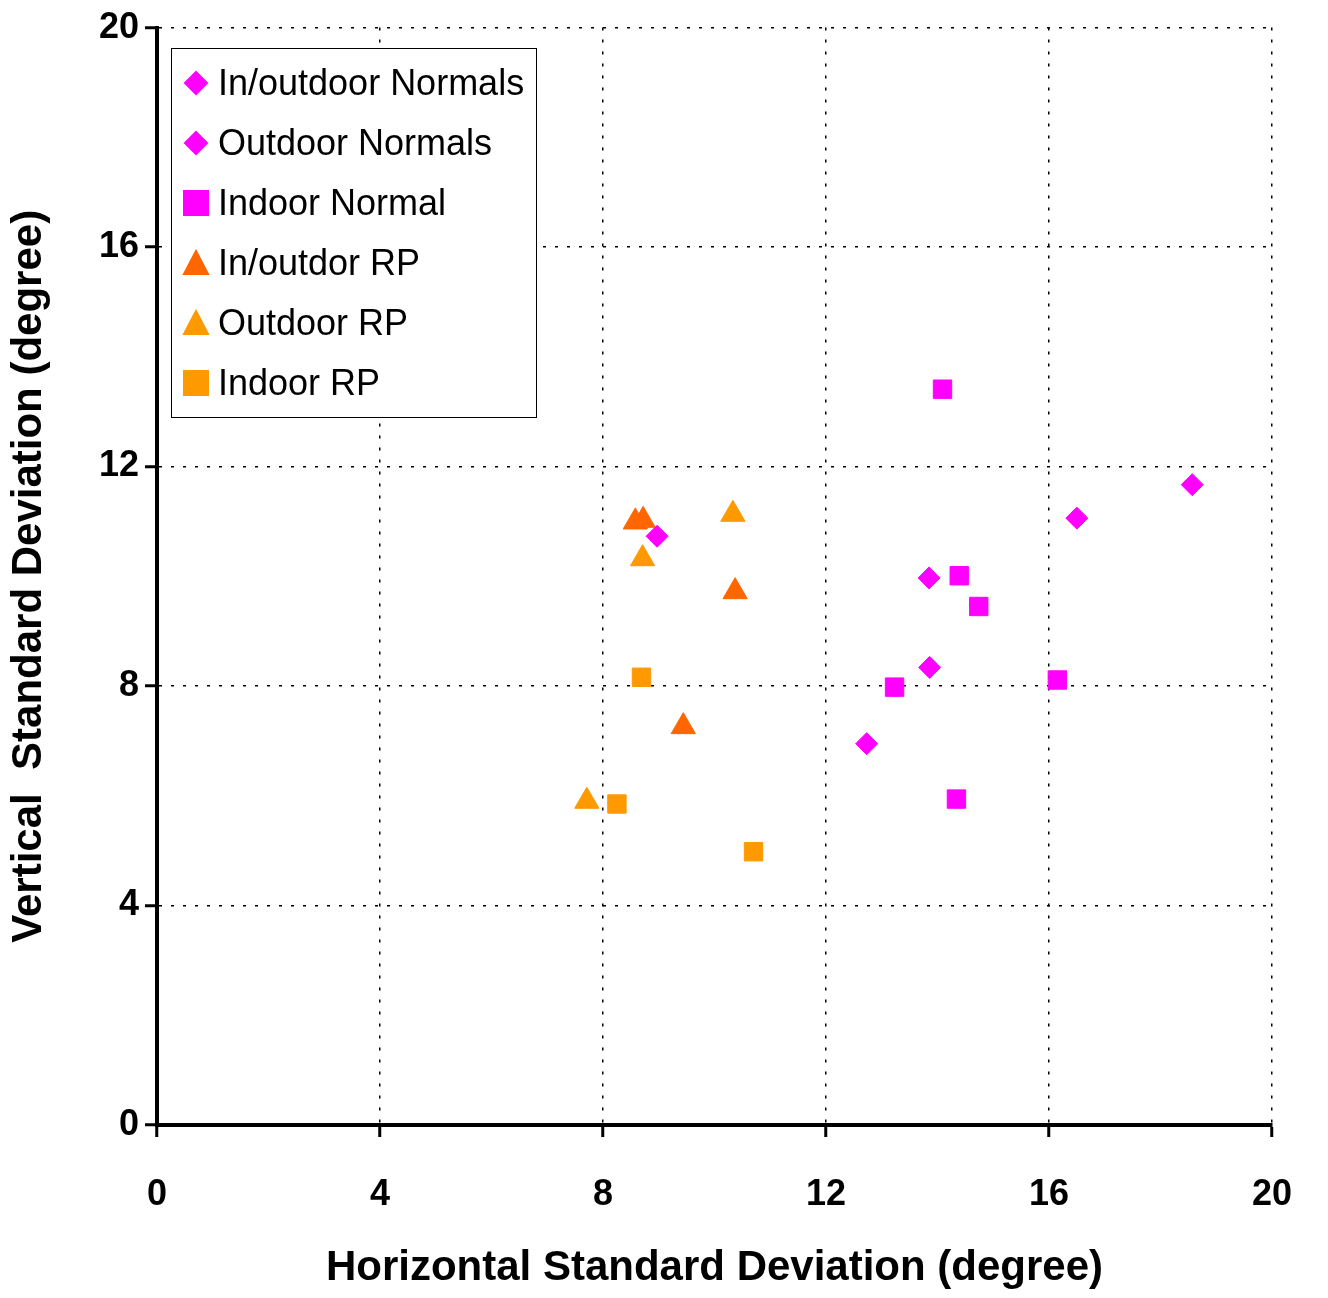 This screenshot has height=1298, width=1328. Describe the element at coordinates (826, 1192) in the screenshot. I see `x-tick-label: 12` at that location.